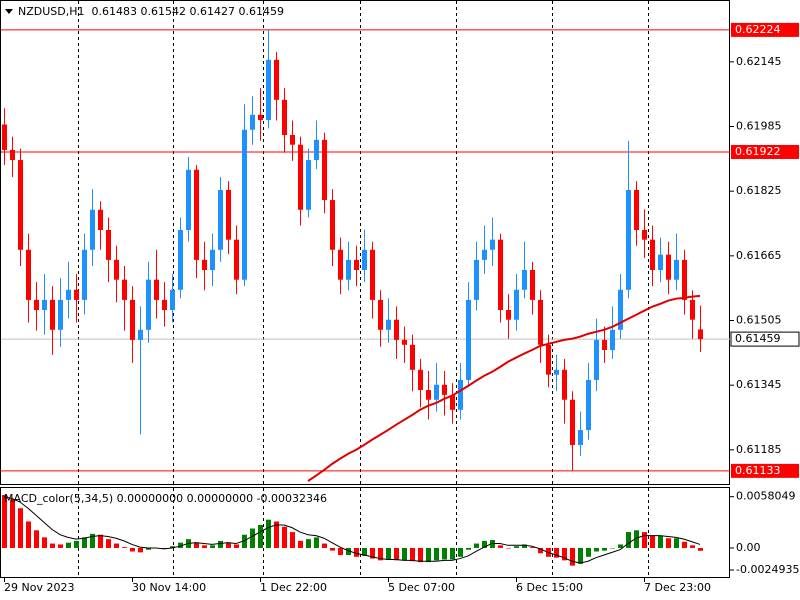  I want to click on menu-triangle, so click(9, 11).